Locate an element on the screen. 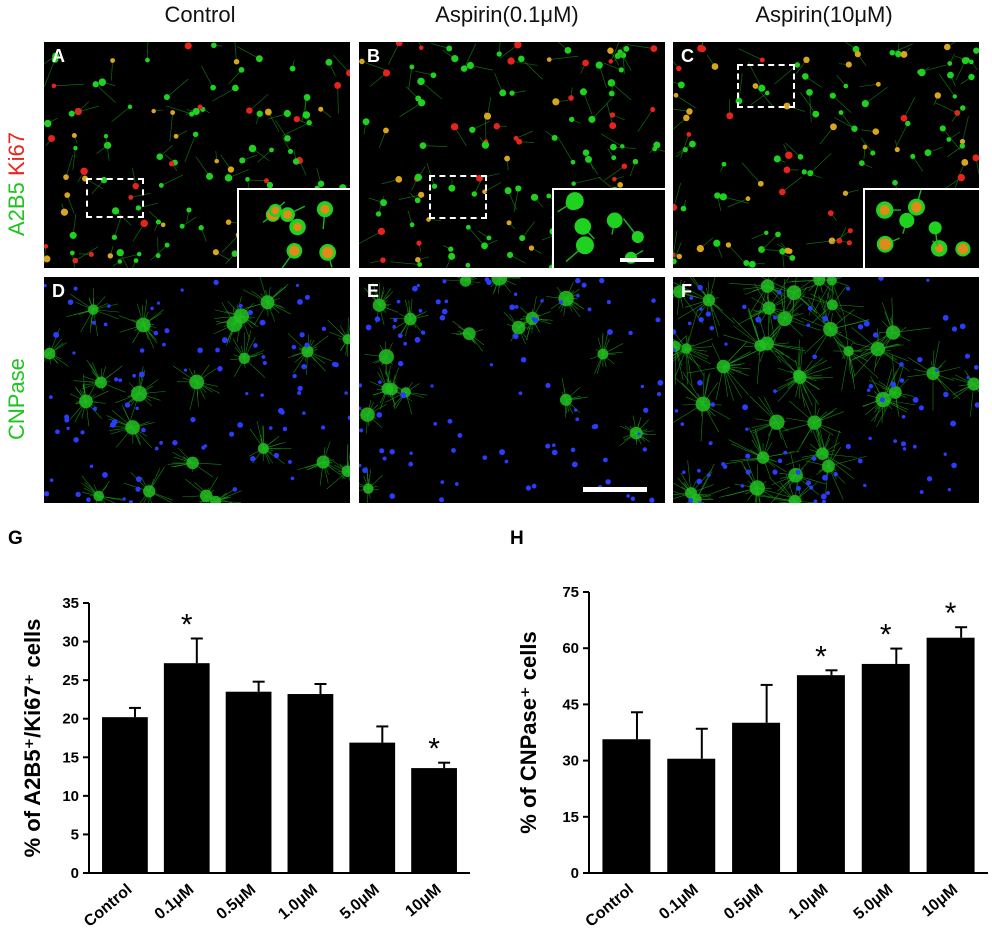  panel-letter-f: F is located at coordinates (686, 291).